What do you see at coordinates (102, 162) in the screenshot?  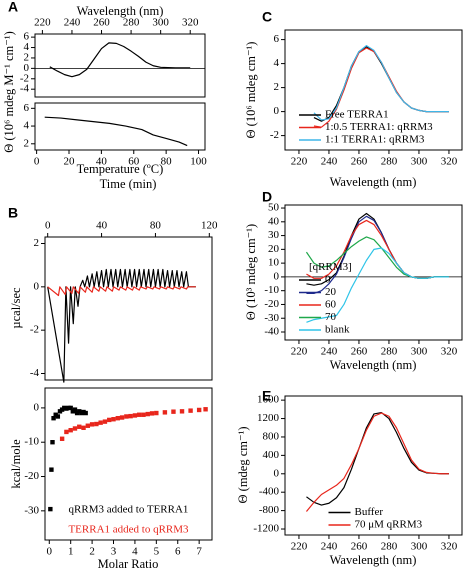 I see `x-tick-label: 40` at bounding box center [102, 162].